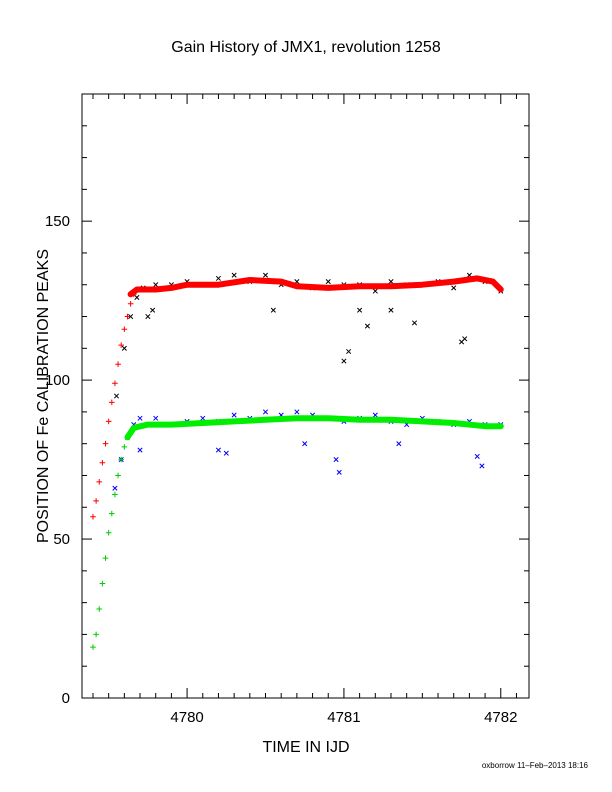 This screenshot has height=792, width=612. I want to click on x-axis-label: TIME IN IJD, so click(305, 747).